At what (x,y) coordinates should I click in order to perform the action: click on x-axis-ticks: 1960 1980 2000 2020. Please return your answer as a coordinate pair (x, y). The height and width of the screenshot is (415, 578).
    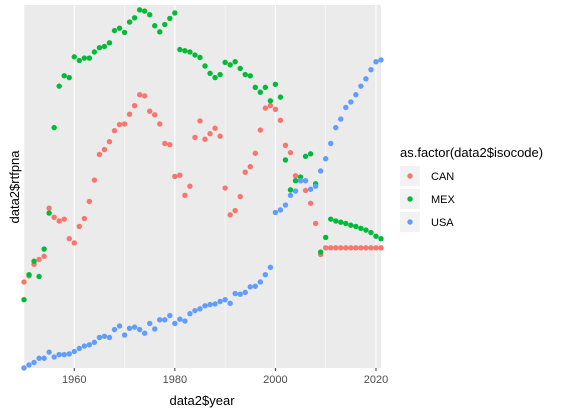
    Looking at the image, I should click on (225, 377).